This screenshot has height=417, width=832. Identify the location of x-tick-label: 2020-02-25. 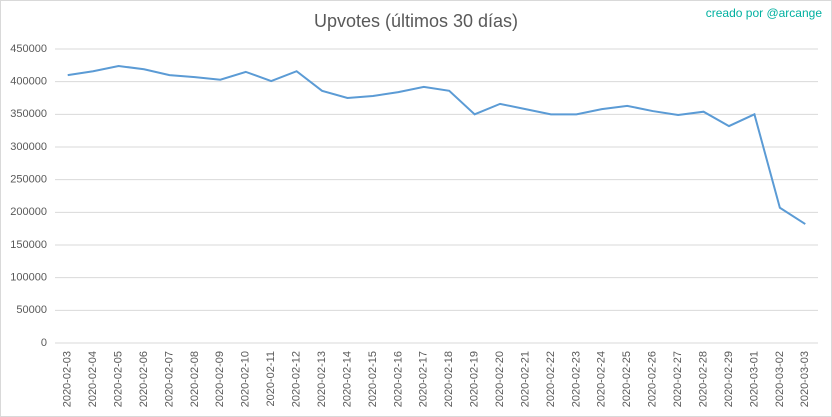
(627, 379).